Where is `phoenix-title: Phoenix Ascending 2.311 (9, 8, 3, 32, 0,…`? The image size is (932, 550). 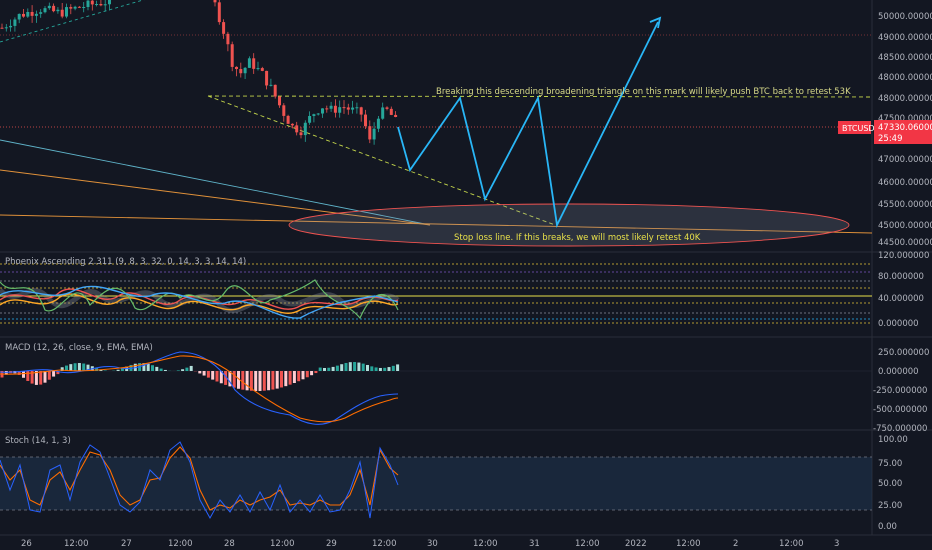
phoenix-title: Phoenix Ascending 2.311 (9, 8, 3, 32, 0,… is located at coordinates (125, 262).